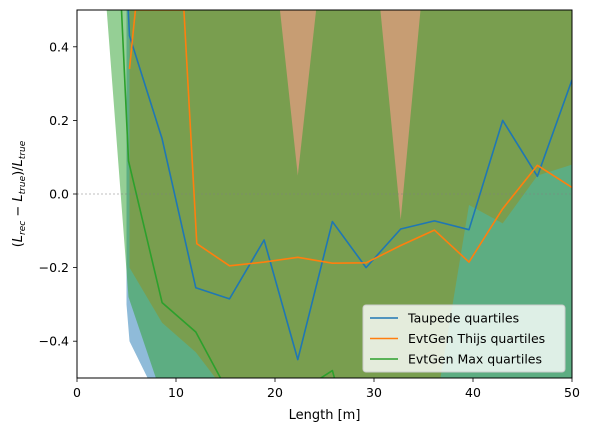 The width and height of the screenshot is (590, 436). Describe the element at coordinates (374, 392) in the screenshot. I see `x-tick-label: 30` at that location.